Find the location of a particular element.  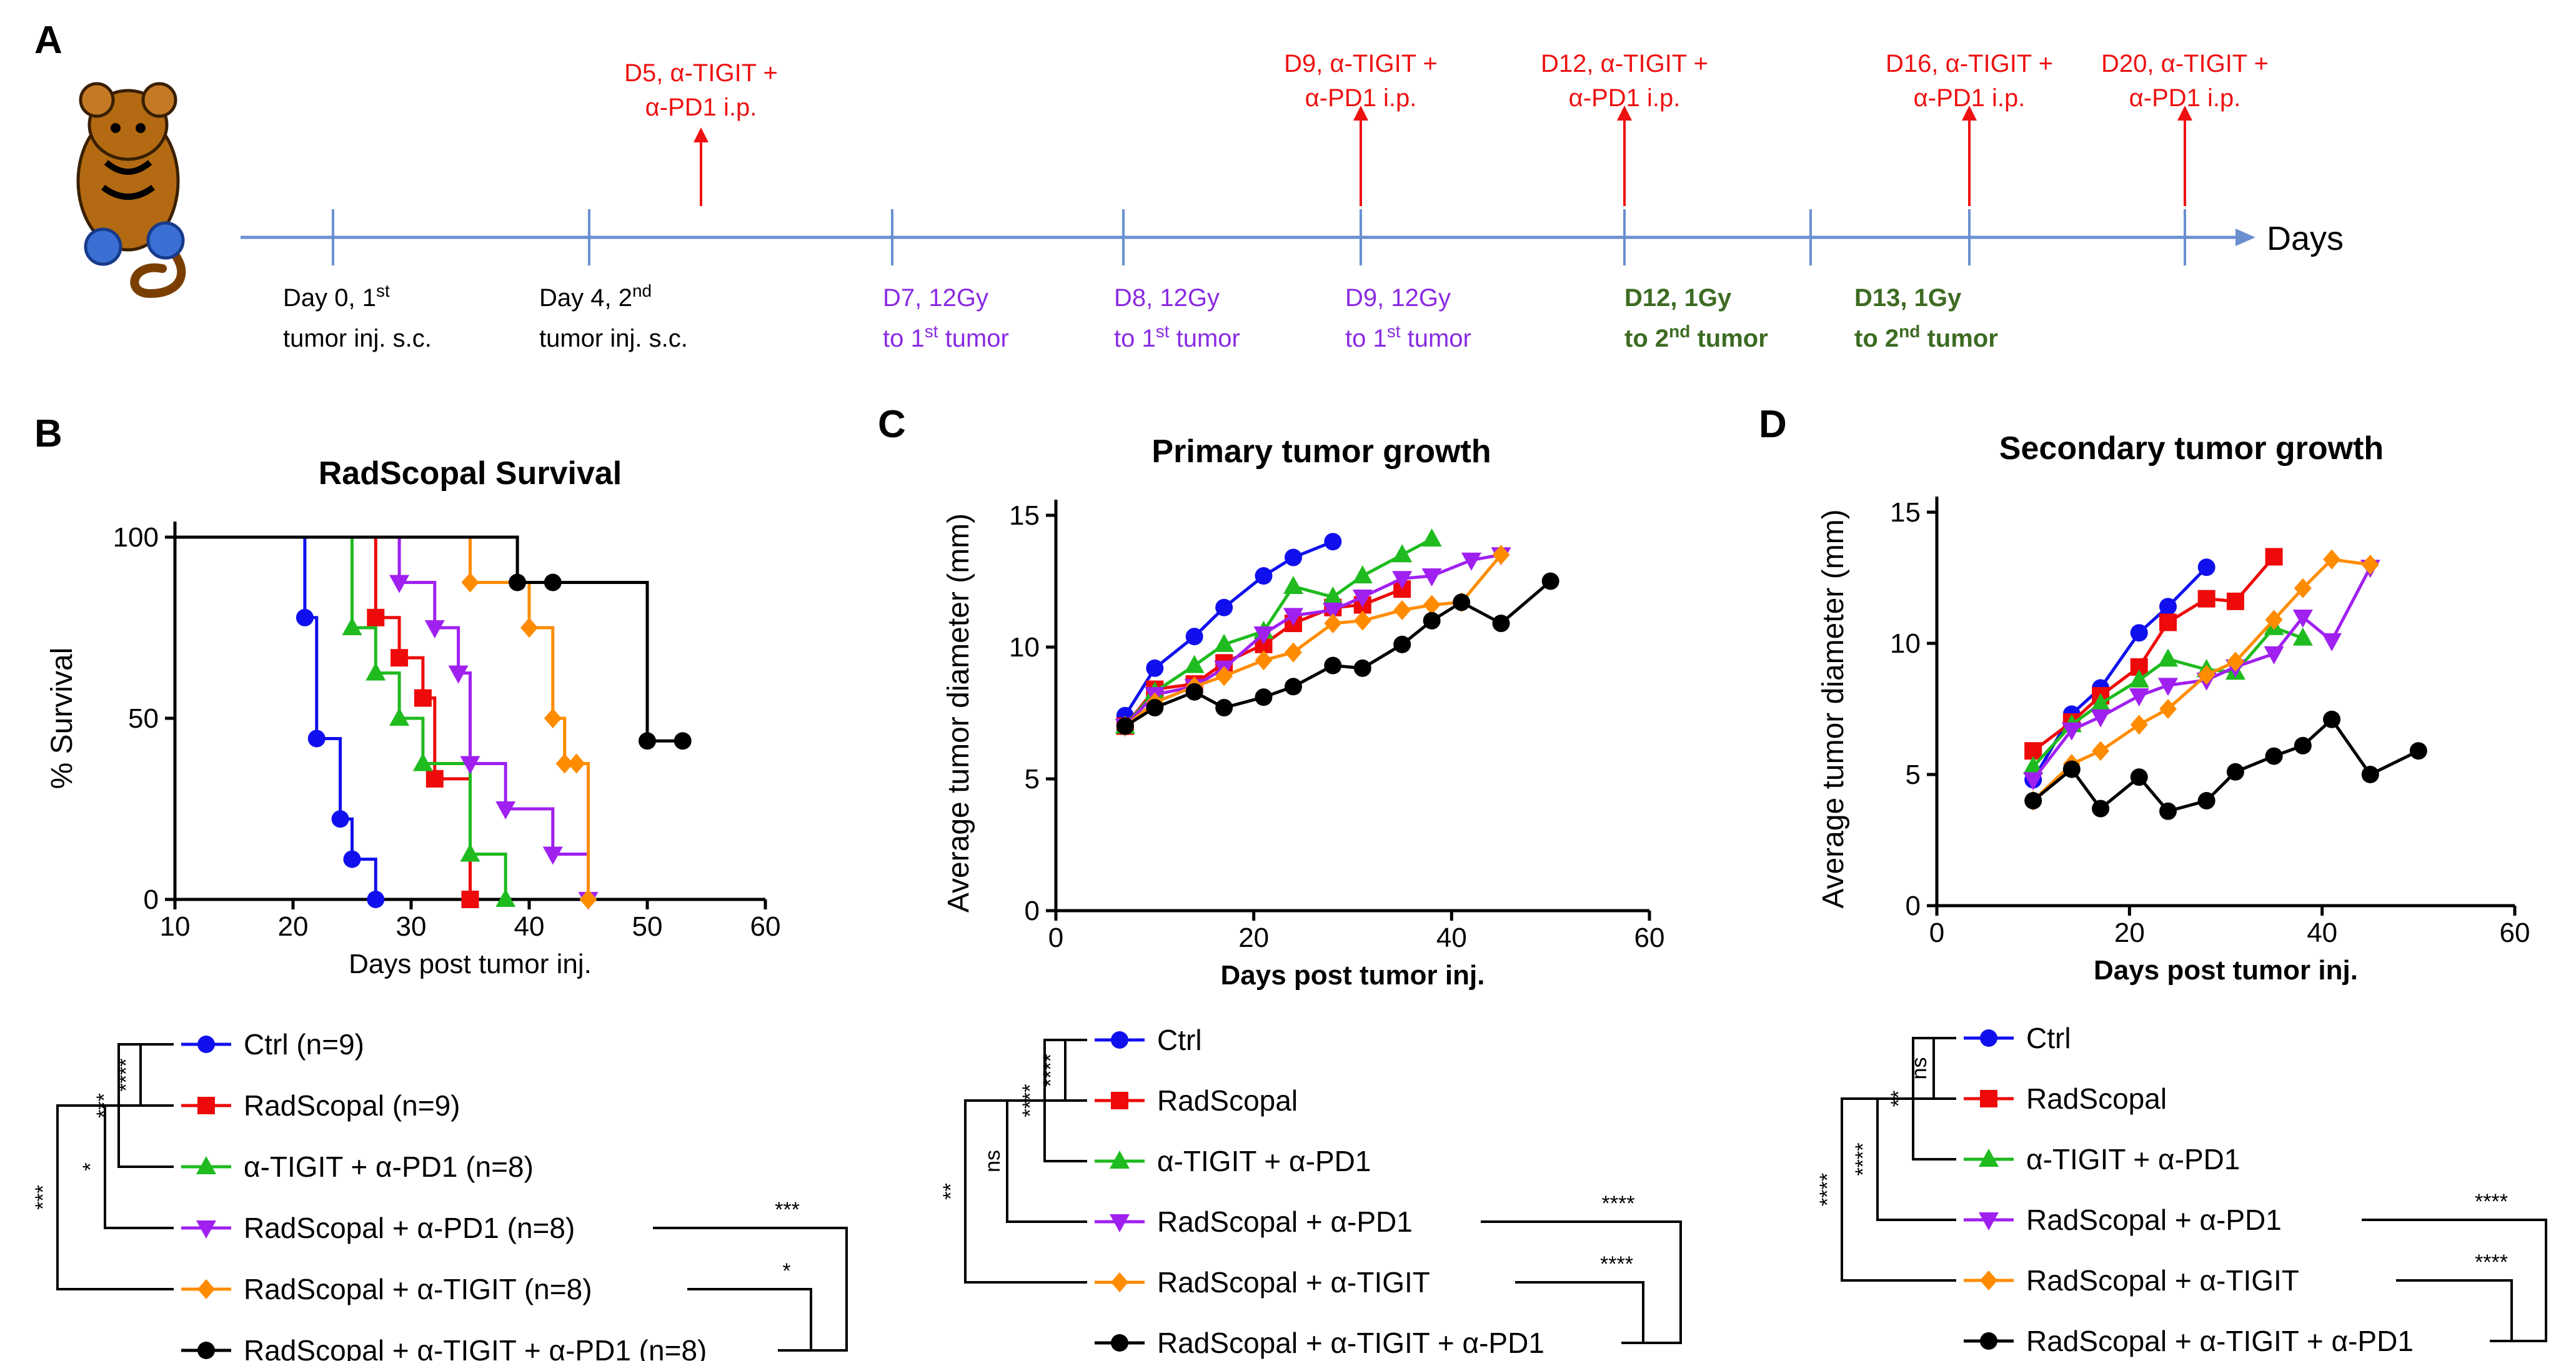

legend-item: Ctrl (n=9) is located at coordinates (273, 1044).